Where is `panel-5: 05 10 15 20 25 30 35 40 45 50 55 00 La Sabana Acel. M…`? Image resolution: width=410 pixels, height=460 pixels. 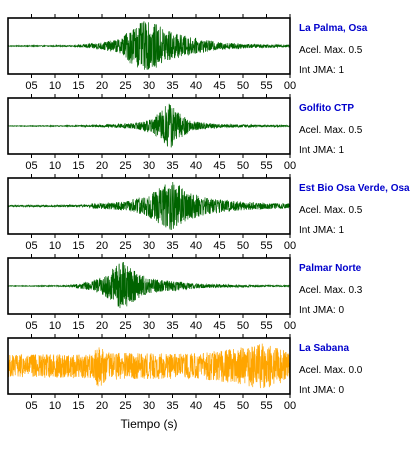
panel-5: 05 10 15 20 25 30 35 40 45 50 55 00 La Sabana Acel. M… is located at coordinates (185, 373).